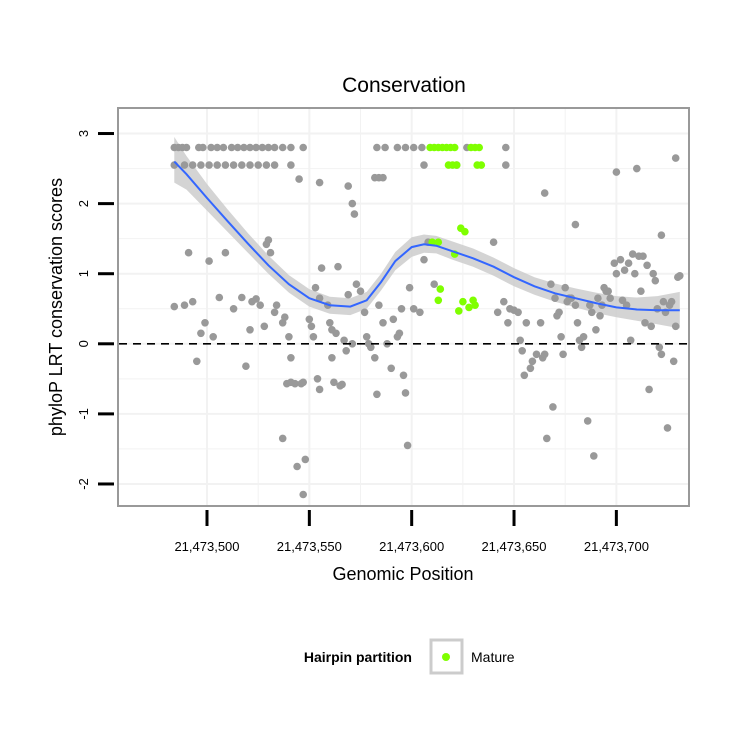  I want to click on legend-label-mature: Mature, so click(493, 657).